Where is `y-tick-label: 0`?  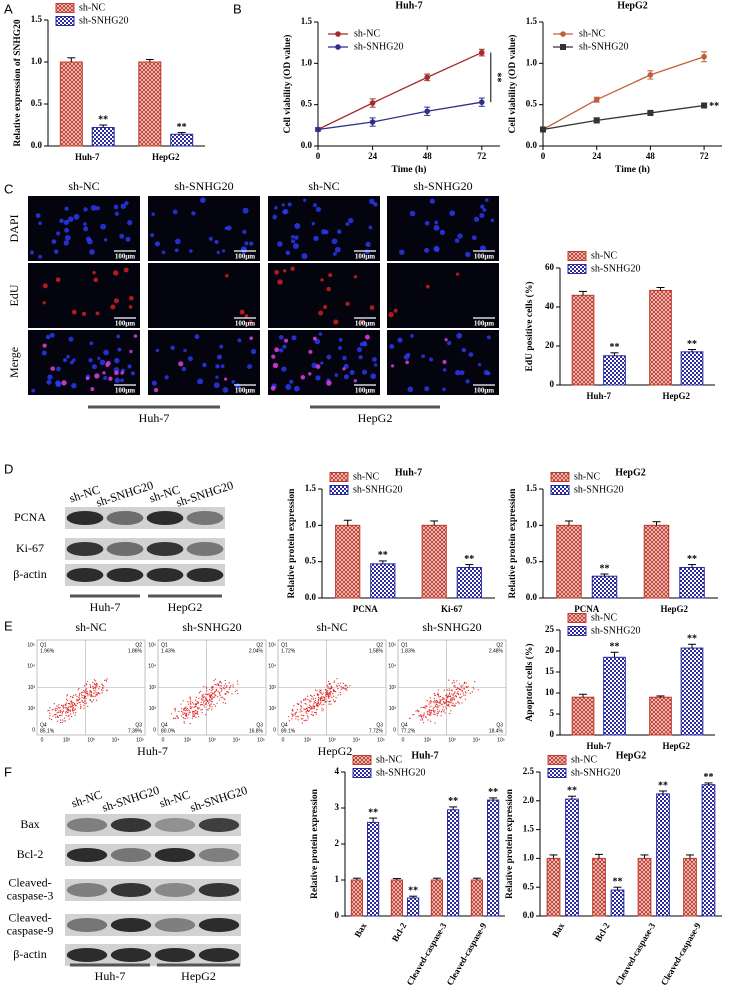 y-tick-label: 0 is located at coordinates (552, 734).